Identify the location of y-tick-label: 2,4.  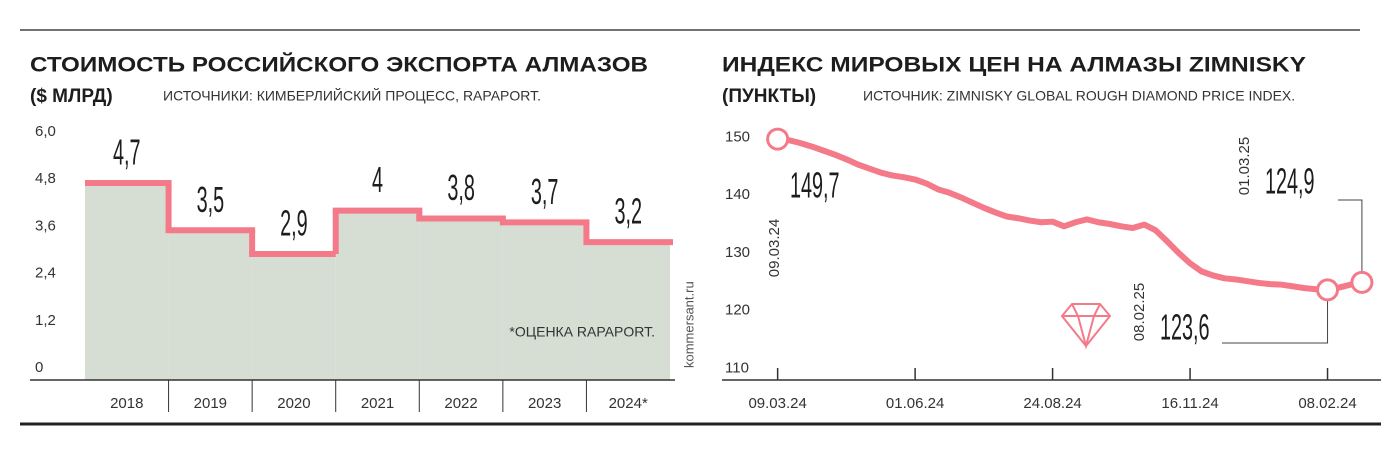
(45, 273).